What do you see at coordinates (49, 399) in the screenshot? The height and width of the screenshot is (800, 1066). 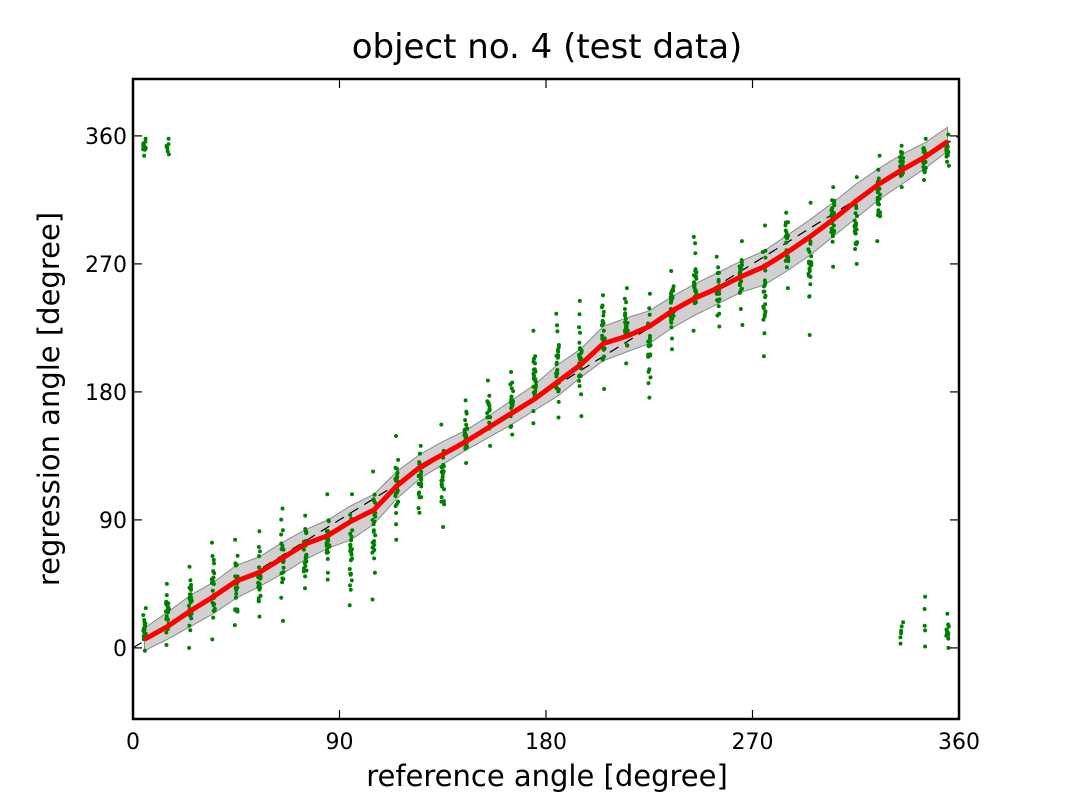 I see `y-axis-label: regression angle [degree]` at bounding box center [49, 399].